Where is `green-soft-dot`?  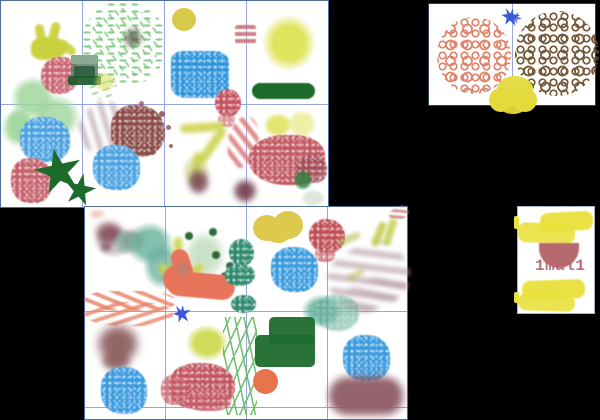 green-soft-dot is located at coordinates (303, 180).